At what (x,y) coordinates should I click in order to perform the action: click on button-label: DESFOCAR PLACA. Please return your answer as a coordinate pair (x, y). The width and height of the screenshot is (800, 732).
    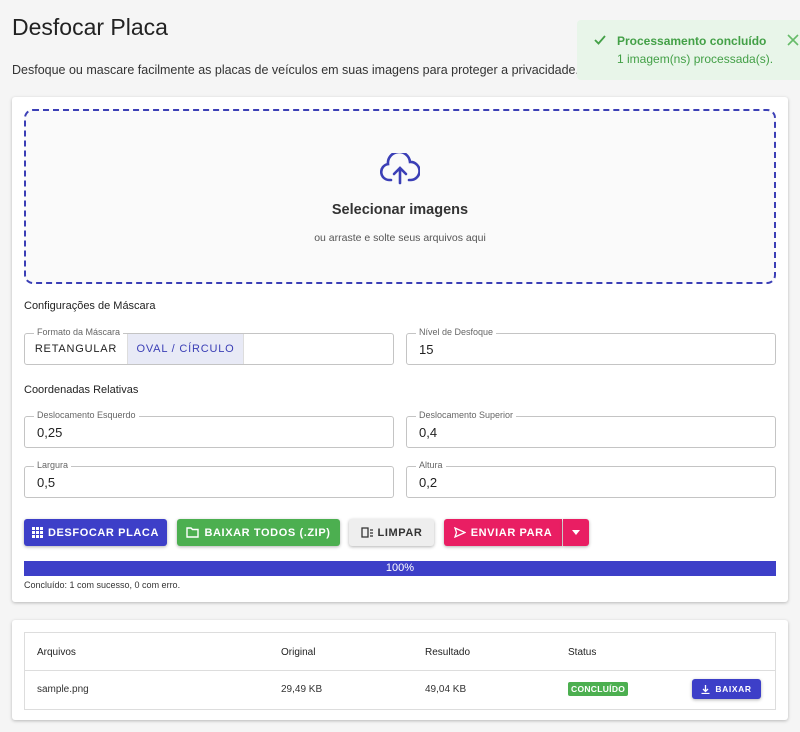
    Looking at the image, I should click on (103, 532).